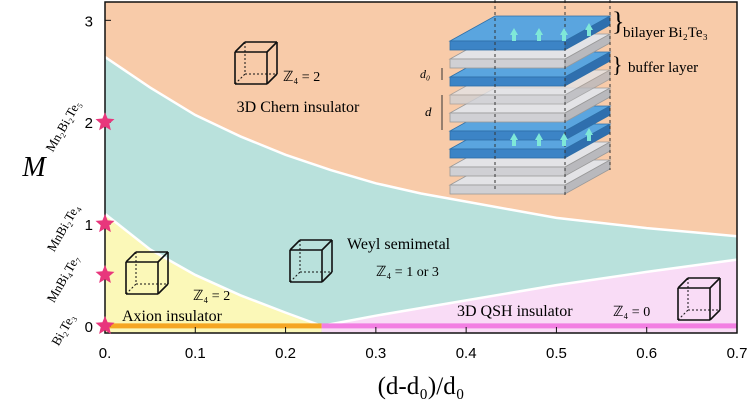 The image size is (750, 410). Describe the element at coordinates (737, 353) in the screenshot. I see `x-tick-label: 0.7` at that location.